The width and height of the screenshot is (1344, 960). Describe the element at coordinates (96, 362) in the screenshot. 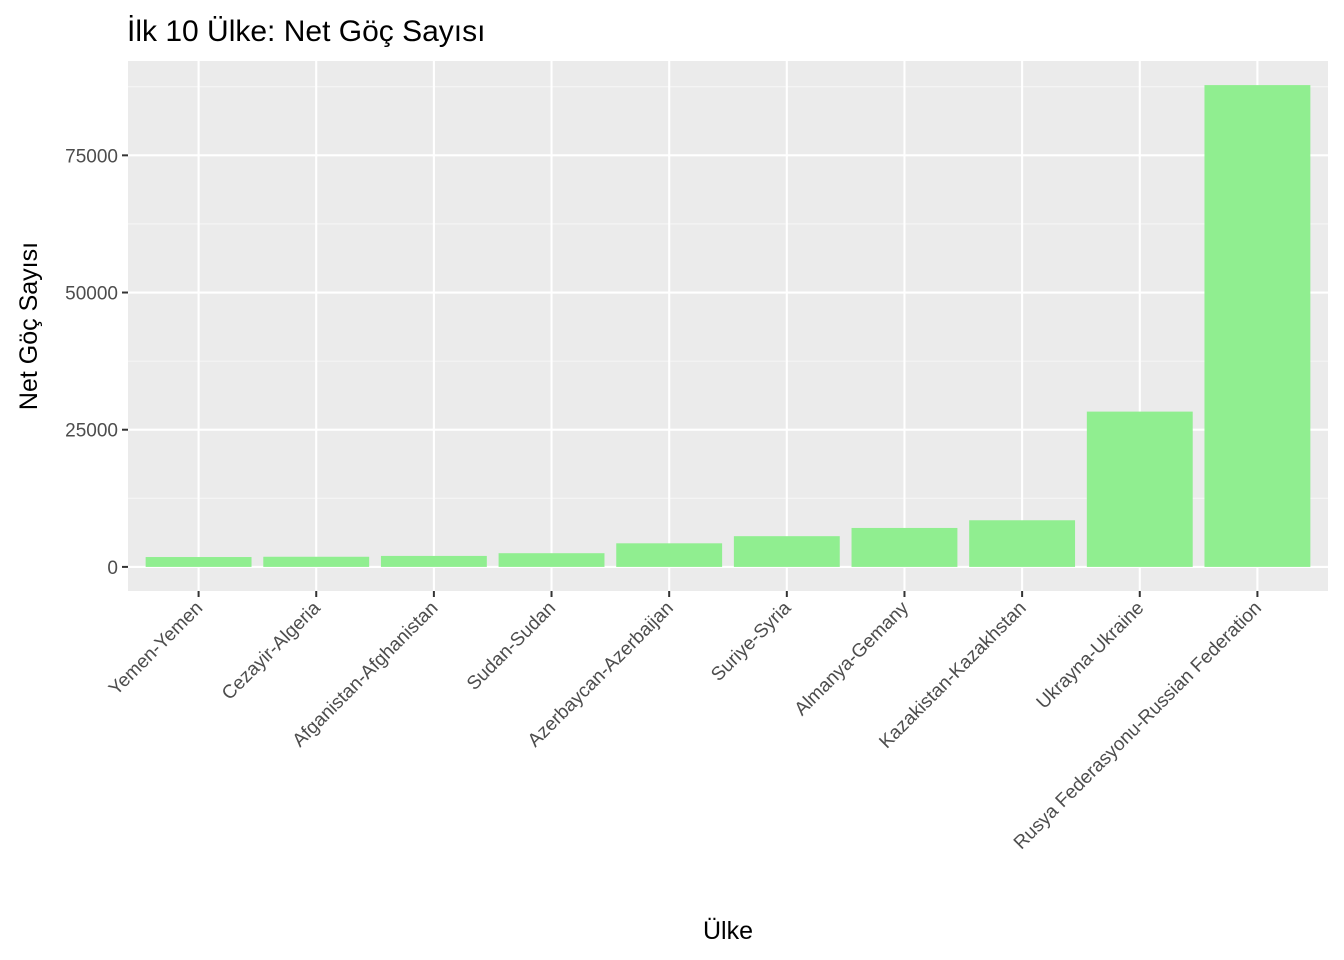

I see `y-axis: 0 25000 50000 75000` at that location.